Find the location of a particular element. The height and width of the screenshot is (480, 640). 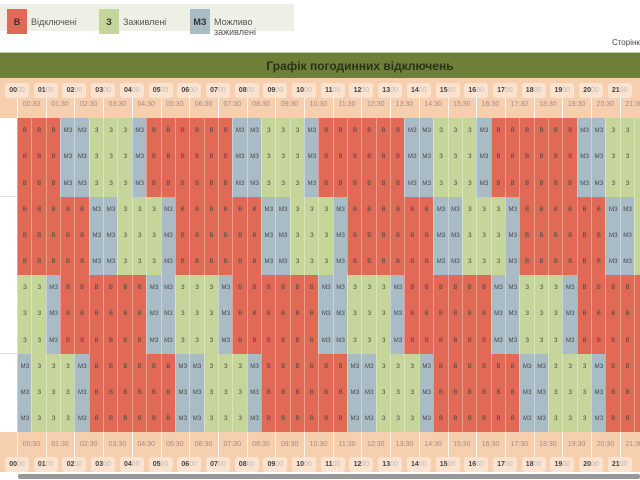

hour-value: 08 is located at coordinates (242, 90).